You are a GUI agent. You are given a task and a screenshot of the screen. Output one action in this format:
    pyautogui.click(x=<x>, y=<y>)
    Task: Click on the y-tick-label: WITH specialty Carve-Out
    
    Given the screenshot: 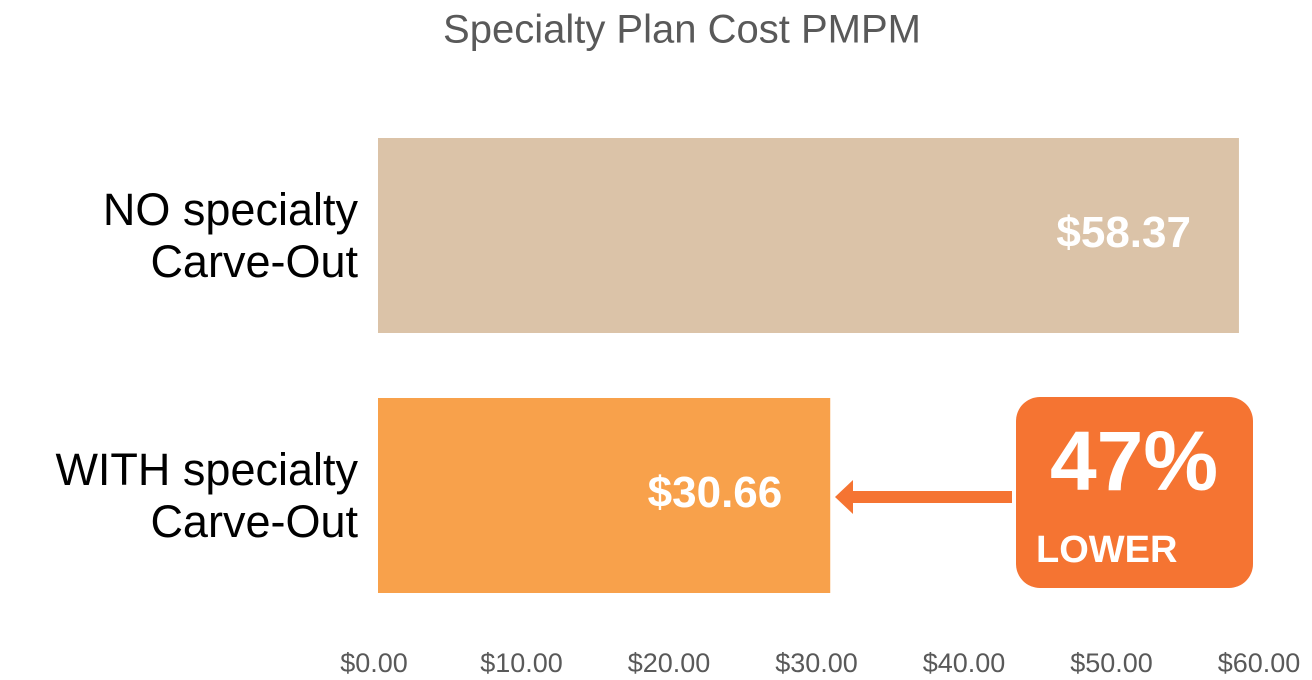 What is the action you would take?
    pyautogui.click(x=206, y=495)
    